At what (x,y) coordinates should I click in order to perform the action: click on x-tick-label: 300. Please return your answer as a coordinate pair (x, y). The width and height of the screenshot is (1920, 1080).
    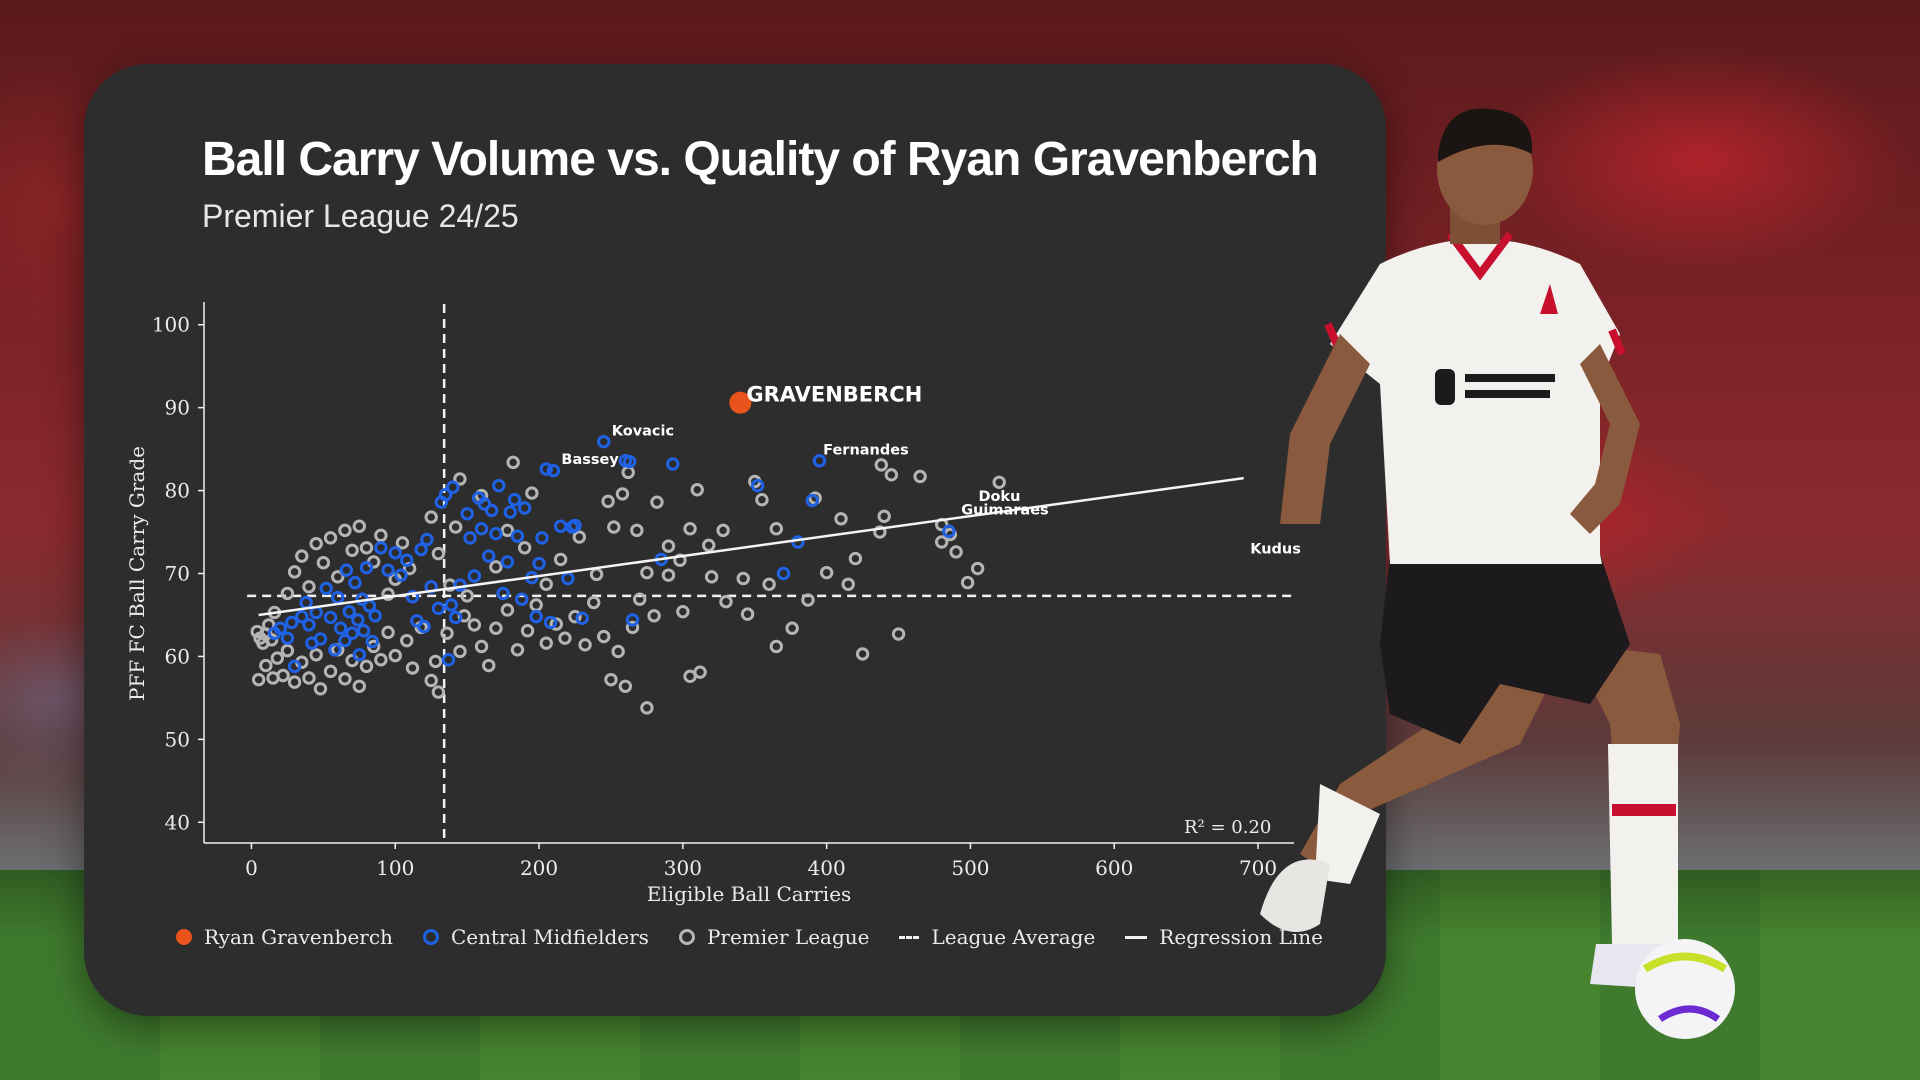
    Looking at the image, I should click on (683, 868).